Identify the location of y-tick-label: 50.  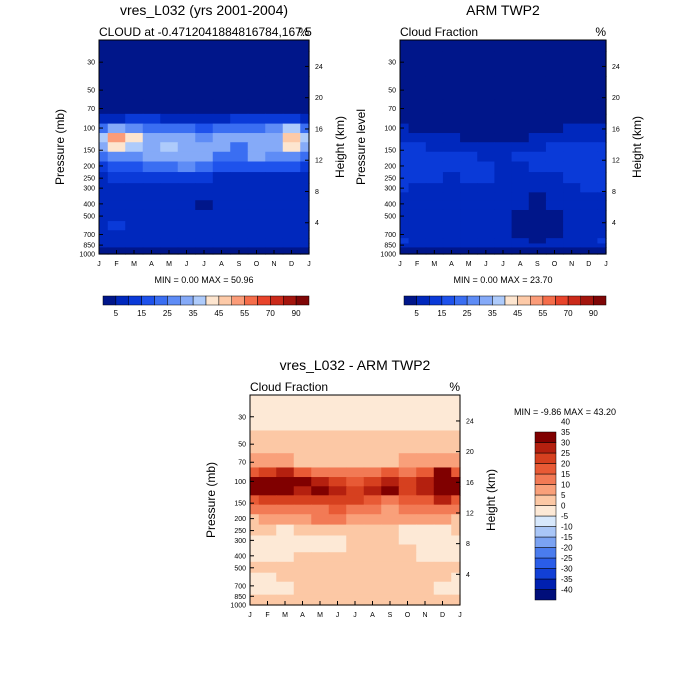
(392, 91).